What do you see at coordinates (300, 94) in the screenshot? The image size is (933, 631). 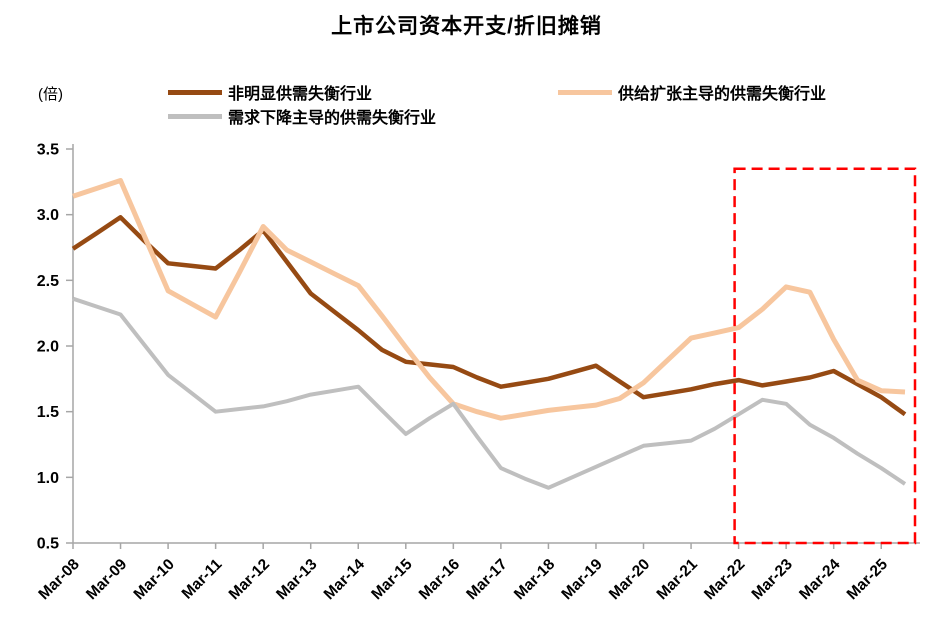 I see `legend-label: 非明显供需失衡行业` at bounding box center [300, 94].